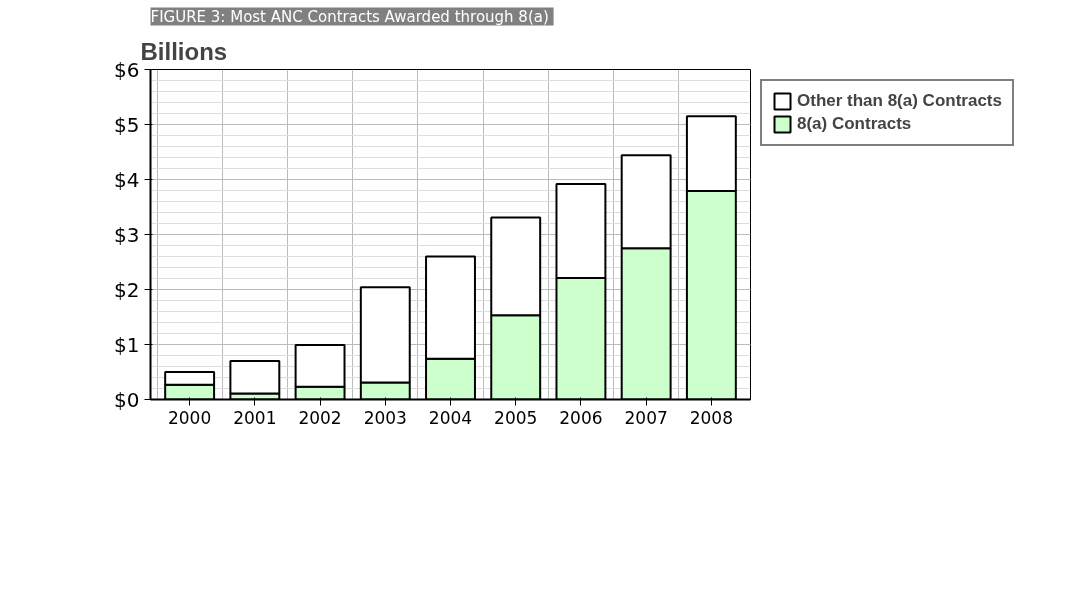 The width and height of the screenshot is (1075, 613). I want to click on bar, so click(255, 377).